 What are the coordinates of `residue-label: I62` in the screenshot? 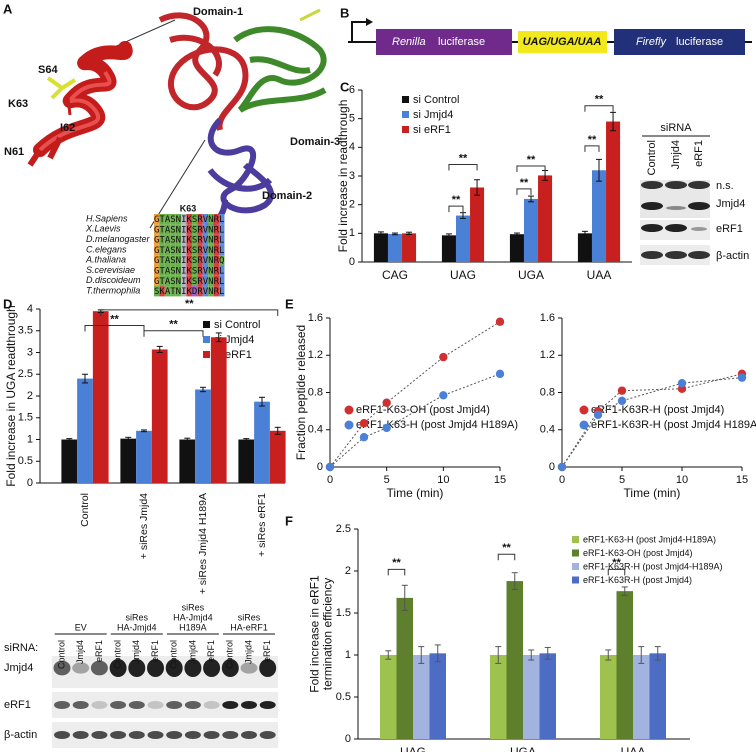 It's located at (67, 128).